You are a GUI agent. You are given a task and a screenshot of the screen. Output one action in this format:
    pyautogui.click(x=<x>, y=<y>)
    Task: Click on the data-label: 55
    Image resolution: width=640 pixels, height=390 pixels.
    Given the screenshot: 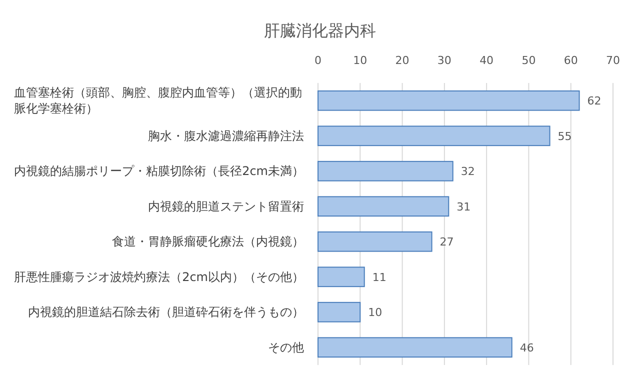 What is the action you would take?
    pyautogui.click(x=565, y=136)
    